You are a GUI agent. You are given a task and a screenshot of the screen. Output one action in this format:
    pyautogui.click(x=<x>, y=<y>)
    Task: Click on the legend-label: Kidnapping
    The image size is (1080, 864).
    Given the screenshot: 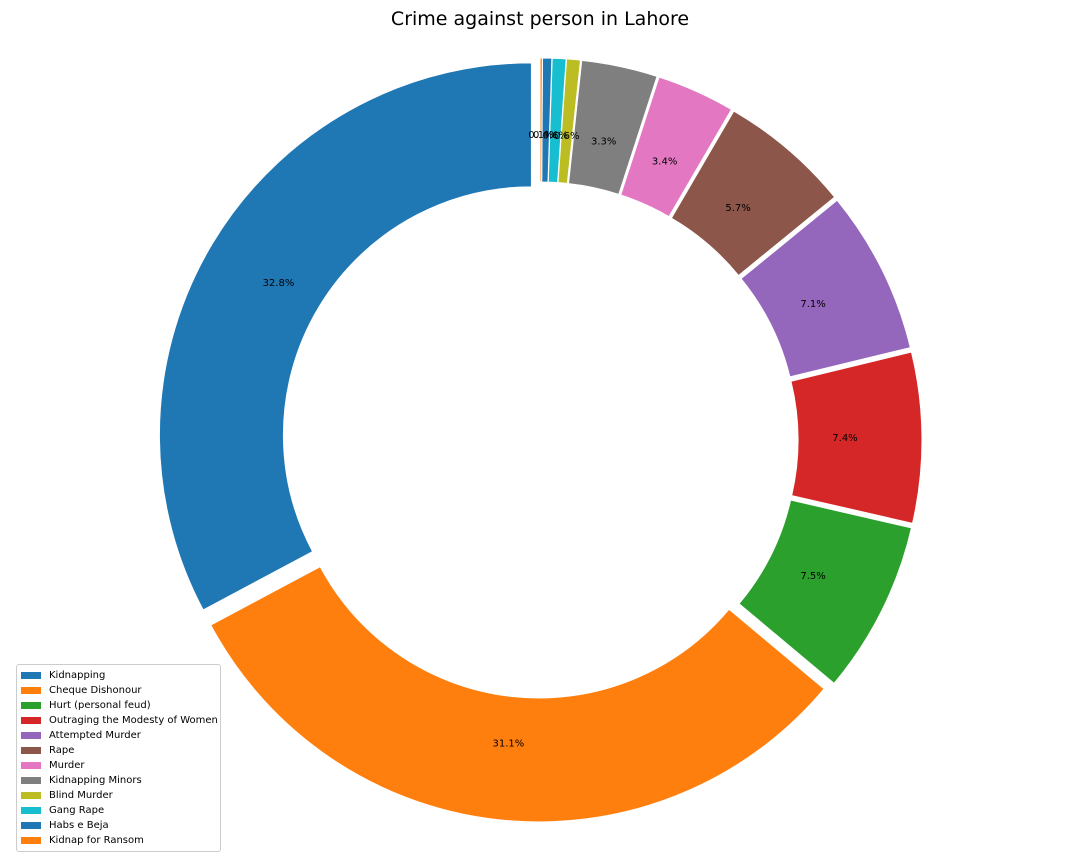 What is the action you would take?
    pyautogui.click(x=77, y=675)
    